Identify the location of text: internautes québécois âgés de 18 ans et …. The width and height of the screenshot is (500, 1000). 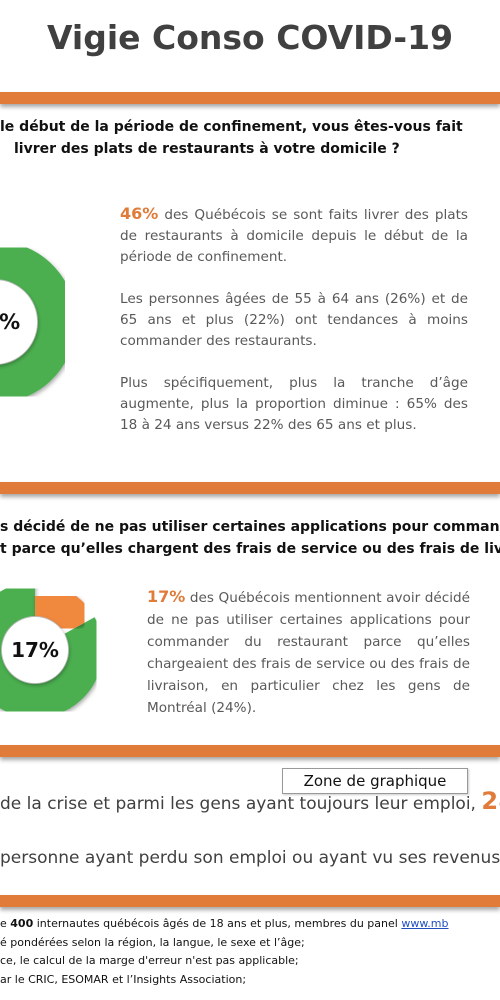
(217, 923).